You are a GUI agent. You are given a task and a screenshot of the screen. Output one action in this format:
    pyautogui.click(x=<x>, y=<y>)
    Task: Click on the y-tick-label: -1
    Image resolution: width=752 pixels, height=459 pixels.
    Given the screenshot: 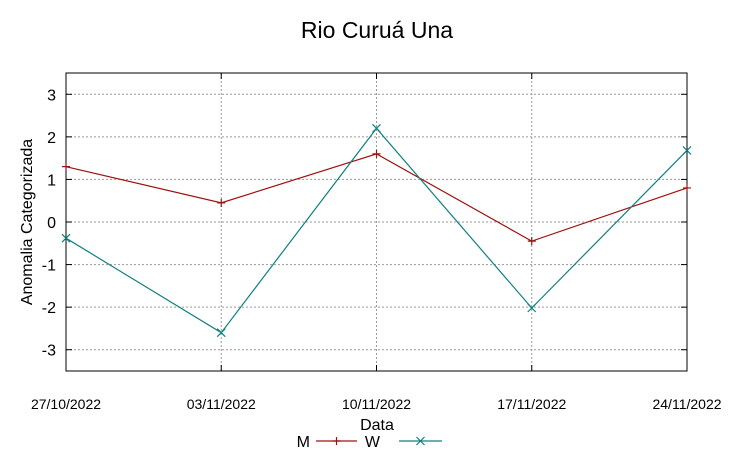 What is the action you would take?
    pyautogui.click(x=49, y=266)
    